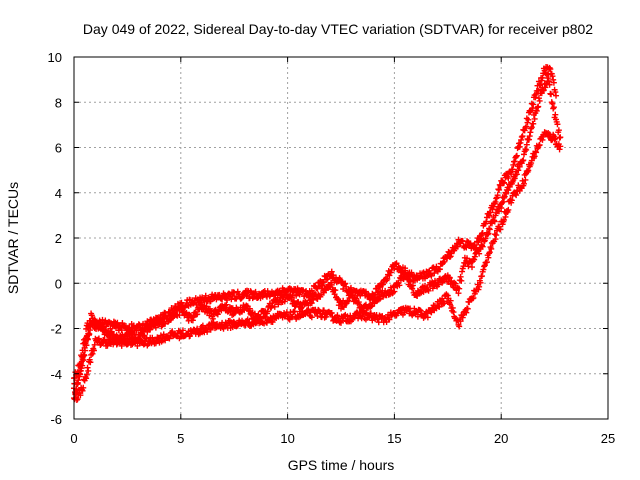  I want to click on y-tick-label: 4, so click(58, 193).